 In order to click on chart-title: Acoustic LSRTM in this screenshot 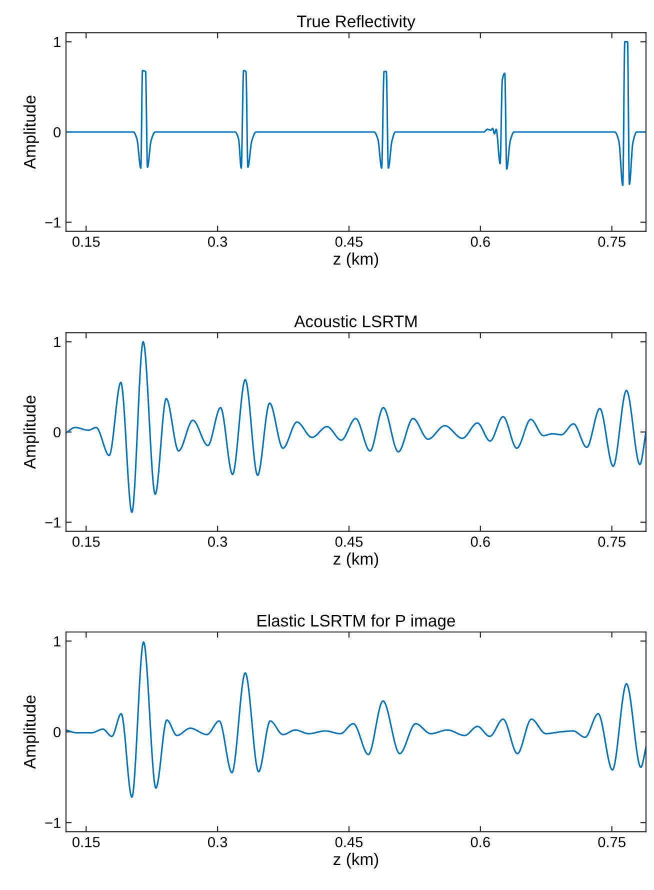, I will do `click(355, 321)`.